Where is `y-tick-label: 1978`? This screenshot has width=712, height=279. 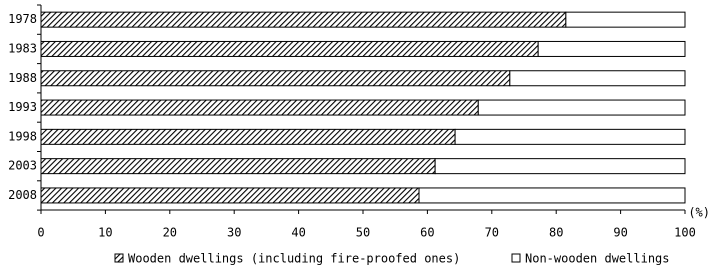
y-tick-label: 1978 is located at coordinates (22, 19).